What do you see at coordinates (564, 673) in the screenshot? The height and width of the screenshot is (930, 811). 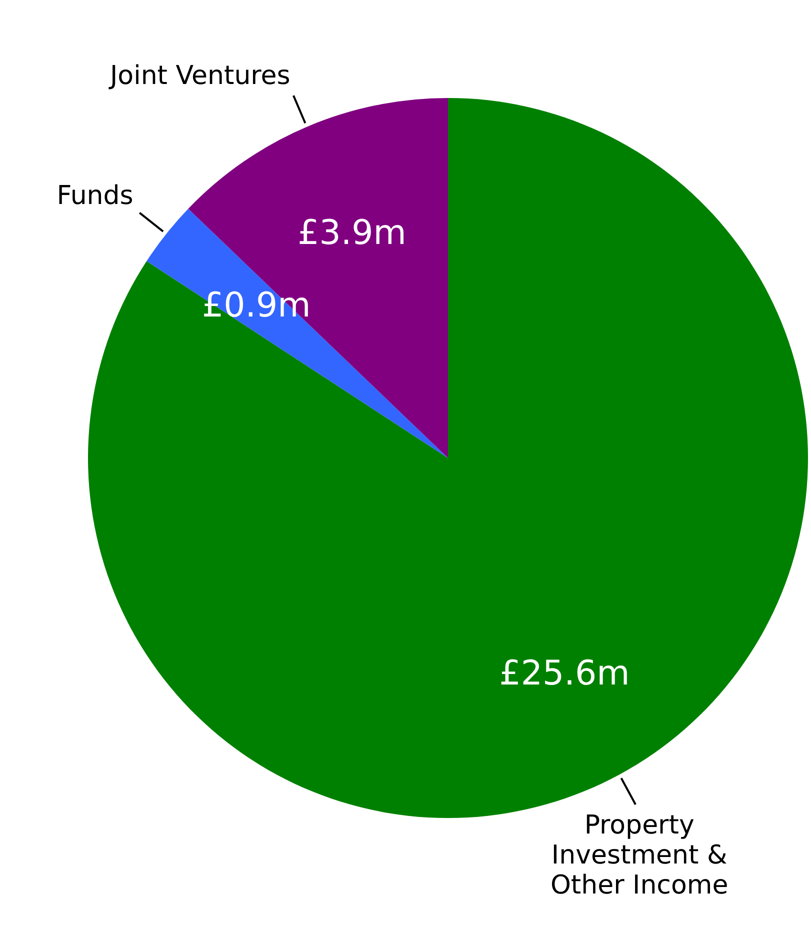 I see `data-label: £25.6m` at bounding box center [564, 673].